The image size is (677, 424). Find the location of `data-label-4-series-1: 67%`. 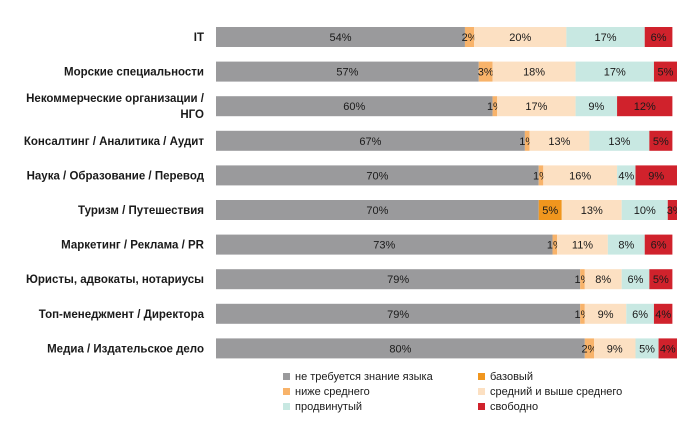

data-label-4-series-1: 67% is located at coordinates (370, 142).